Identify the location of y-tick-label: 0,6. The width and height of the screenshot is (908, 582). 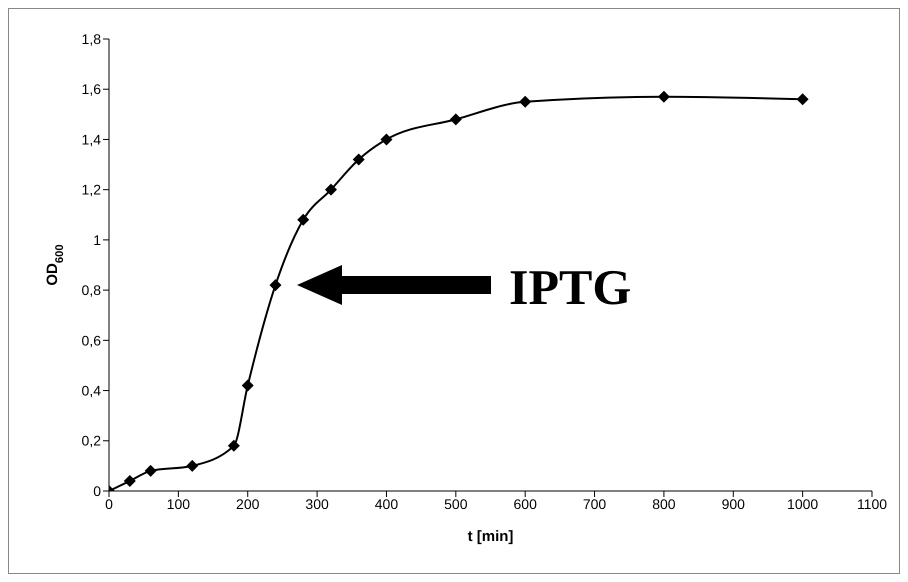
(92, 340).